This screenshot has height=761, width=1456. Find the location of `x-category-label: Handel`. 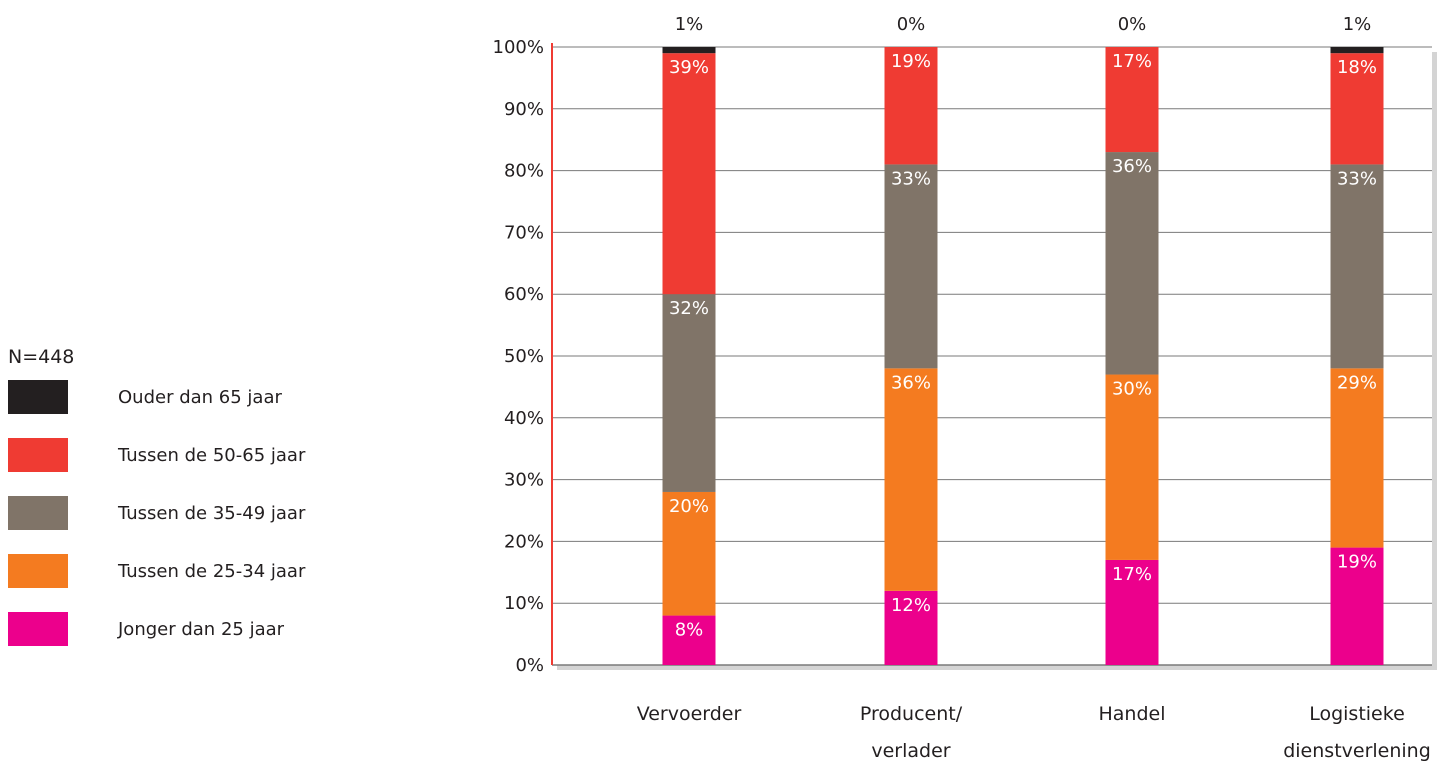

x-category-label: Handel is located at coordinates (1131, 714).